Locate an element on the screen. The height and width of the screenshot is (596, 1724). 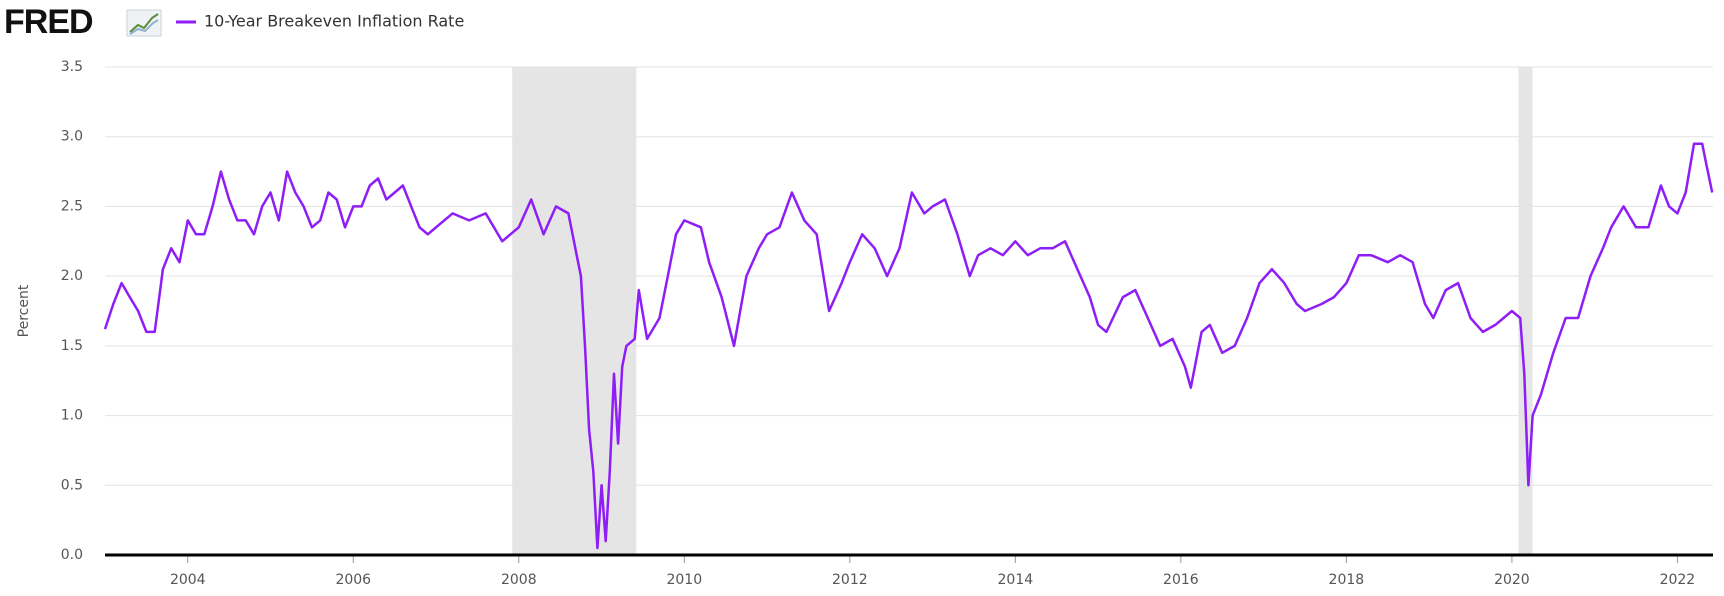
y-tick-label: 0.0 is located at coordinates (72, 555).